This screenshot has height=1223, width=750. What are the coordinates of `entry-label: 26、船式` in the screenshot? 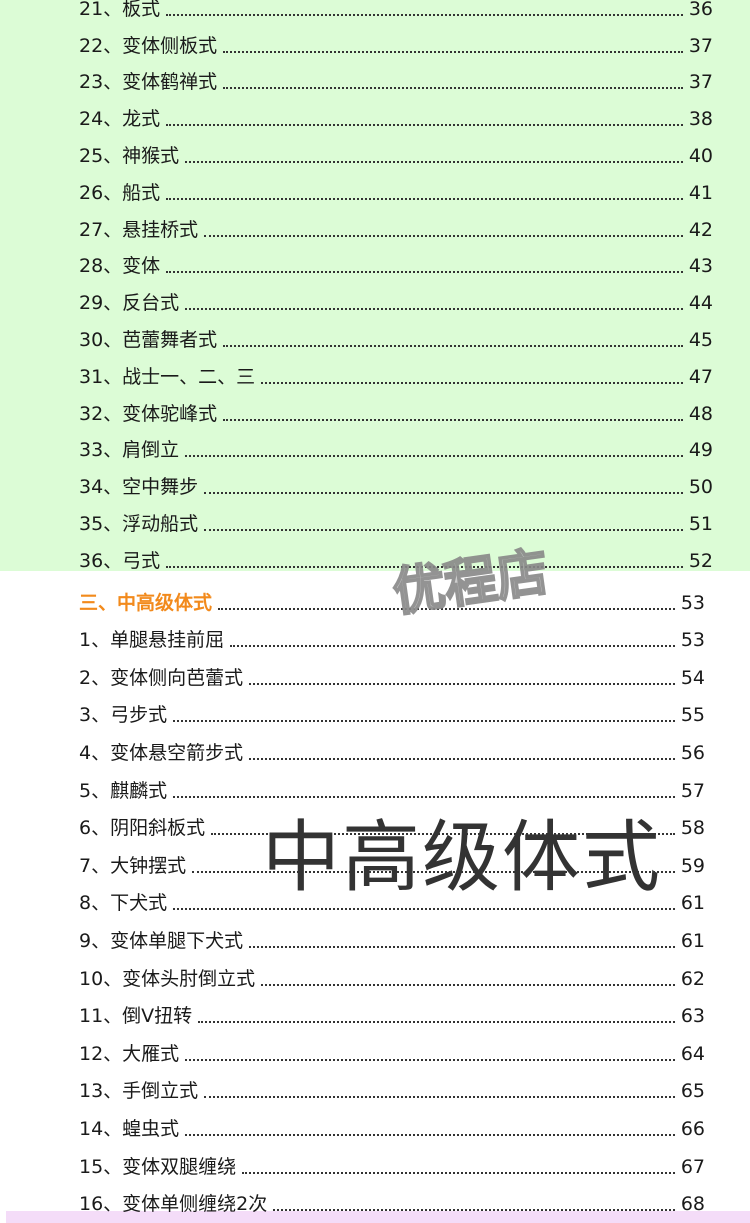 It's located at (120, 192).